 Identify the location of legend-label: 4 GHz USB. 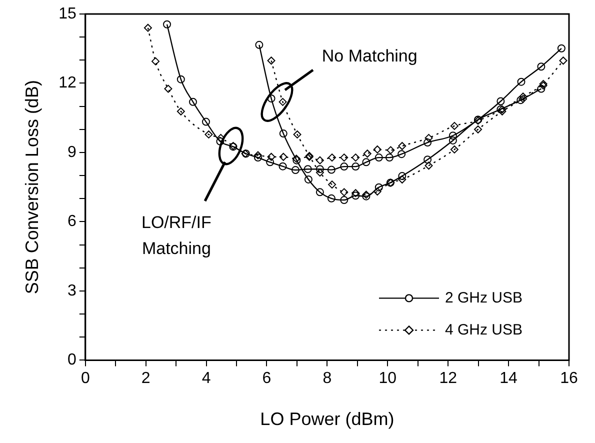
(484, 329).